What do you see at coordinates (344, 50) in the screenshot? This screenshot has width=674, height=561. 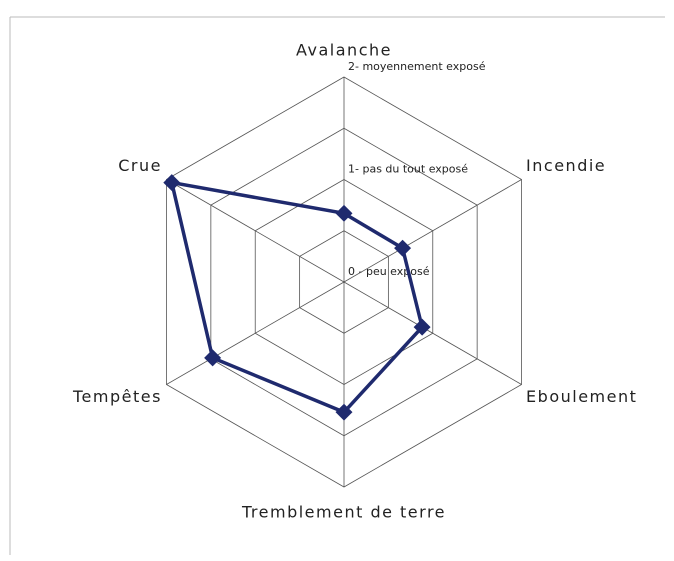 I see `category-label: Avalanche` at bounding box center [344, 50].